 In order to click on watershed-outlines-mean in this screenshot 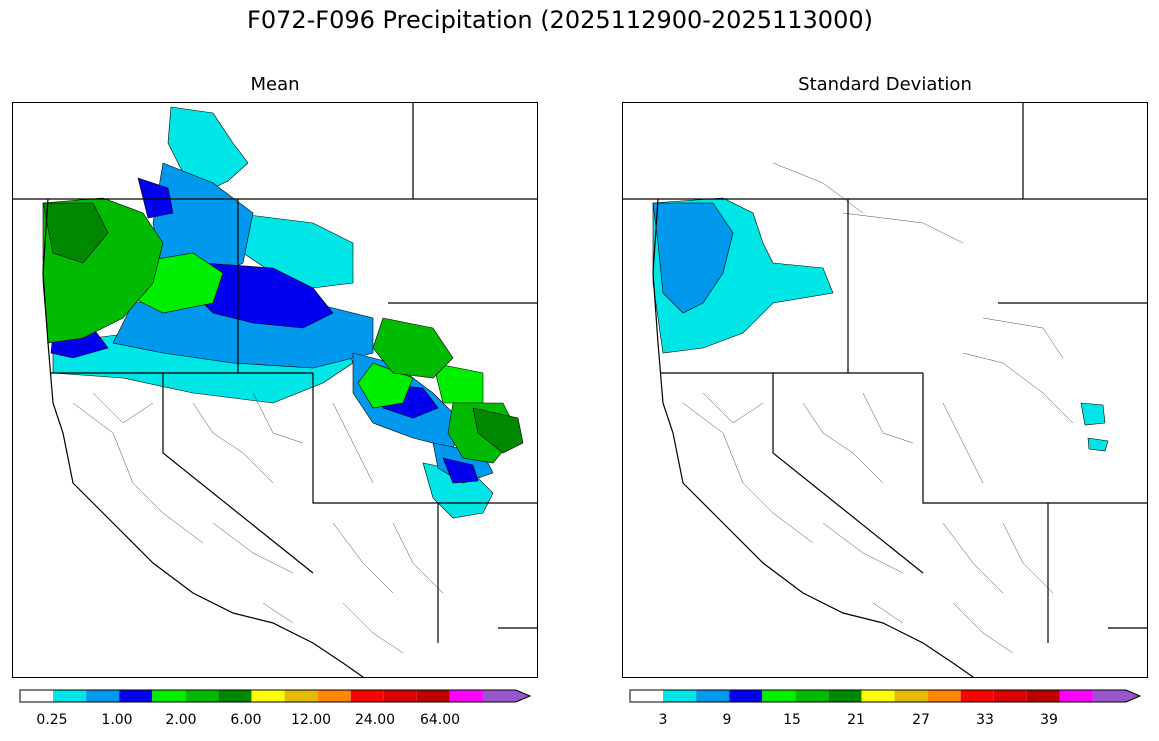, I will do `click(258, 523)`.